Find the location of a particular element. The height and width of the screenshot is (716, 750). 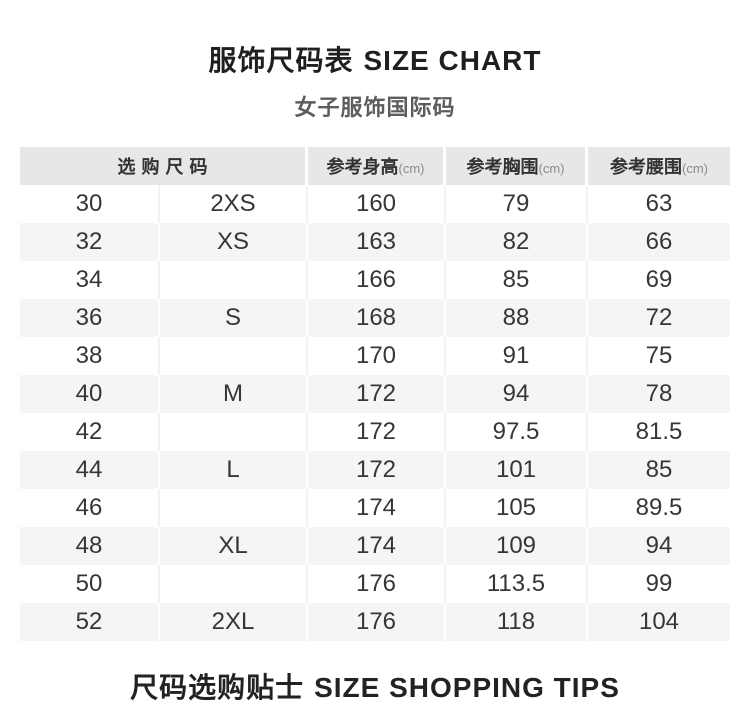

header-height-unit: (cm) is located at coordinates (411, 168).